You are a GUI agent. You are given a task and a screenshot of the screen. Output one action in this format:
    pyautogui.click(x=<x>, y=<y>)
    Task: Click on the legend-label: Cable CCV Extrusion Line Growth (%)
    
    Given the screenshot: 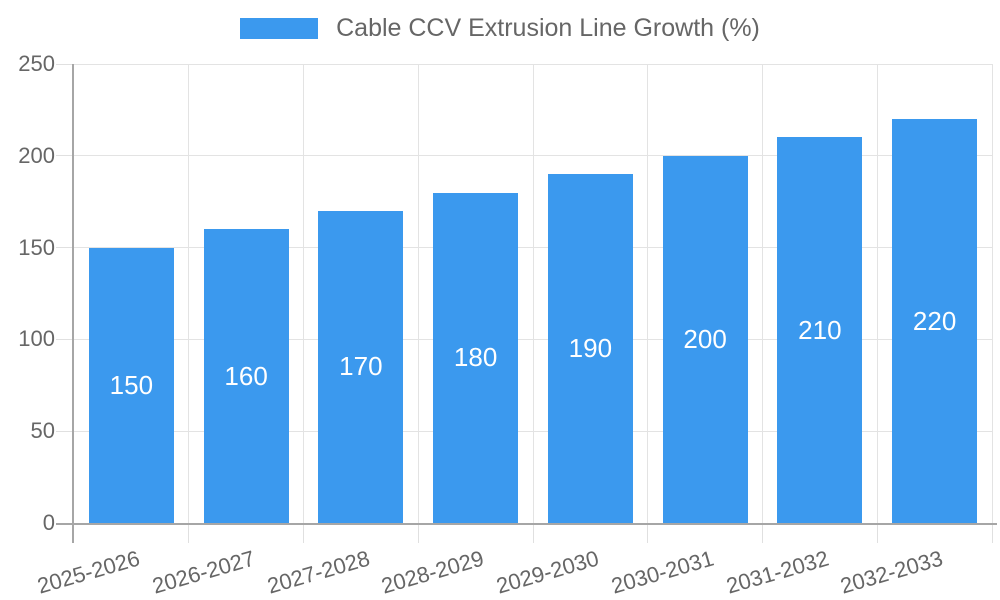 What is the action you would take?
    pyautogui.click(x=548, y=28)
    